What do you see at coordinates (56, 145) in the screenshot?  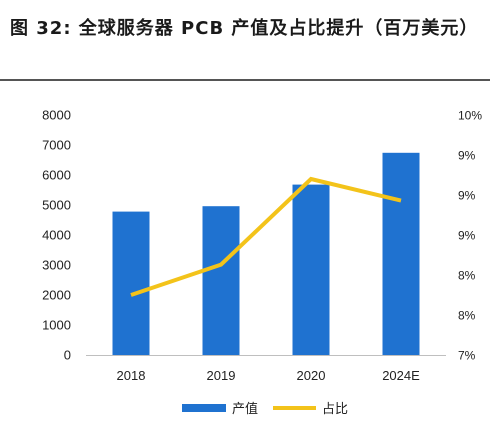 I see `y-left-tick-label: 7000` at bounding box center [56, 145].